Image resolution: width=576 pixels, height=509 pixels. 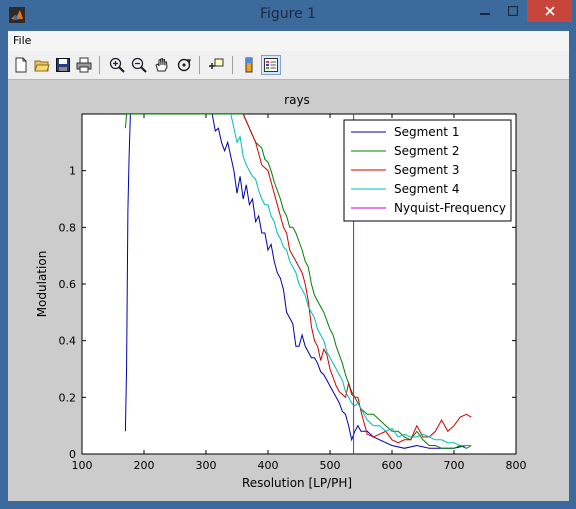 I want to click on pan-icon, so click(x=161, y=64).